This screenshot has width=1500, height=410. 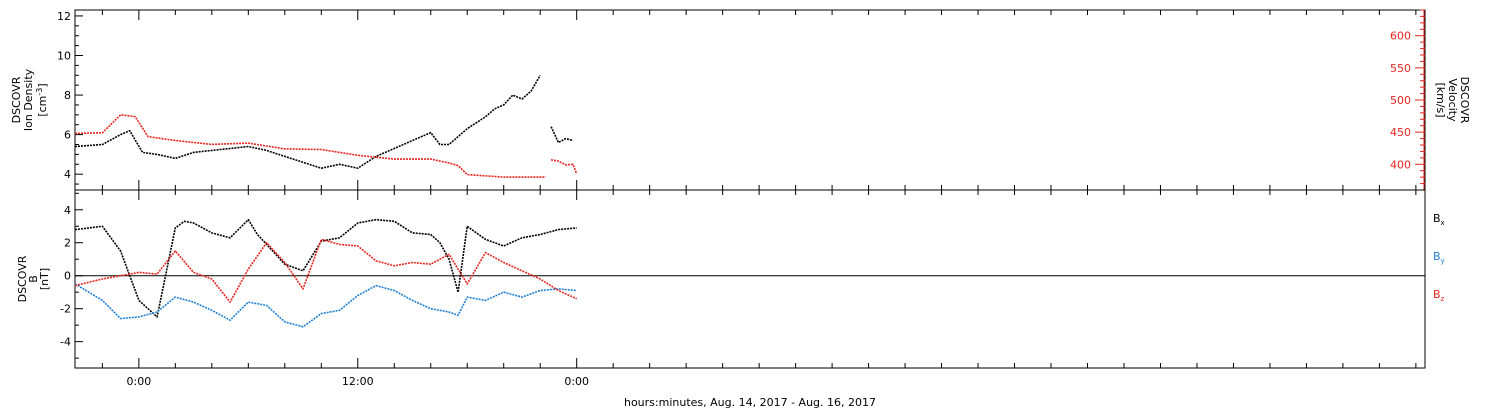 I want to click on density-unit-sup: -3, so click(x=39, y=92).